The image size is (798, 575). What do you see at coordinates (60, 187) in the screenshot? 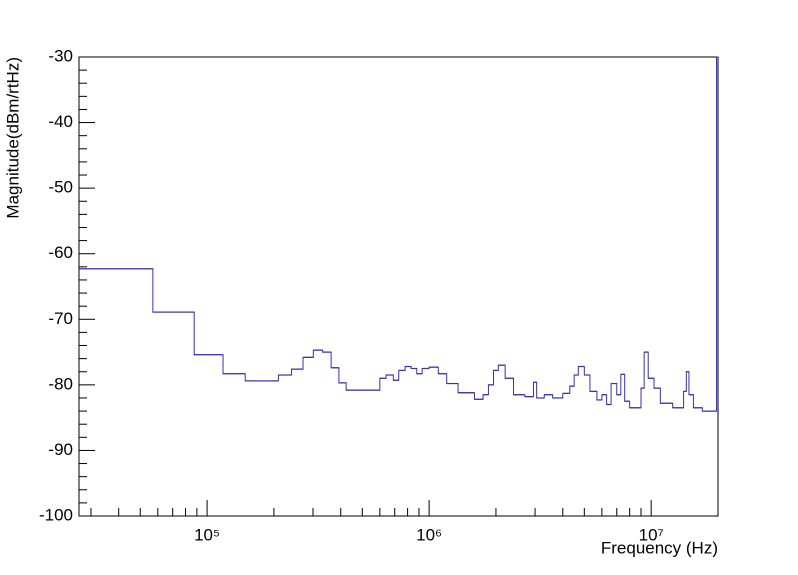
I see `y-tick-label: -50` at bounding box center [60, 187].